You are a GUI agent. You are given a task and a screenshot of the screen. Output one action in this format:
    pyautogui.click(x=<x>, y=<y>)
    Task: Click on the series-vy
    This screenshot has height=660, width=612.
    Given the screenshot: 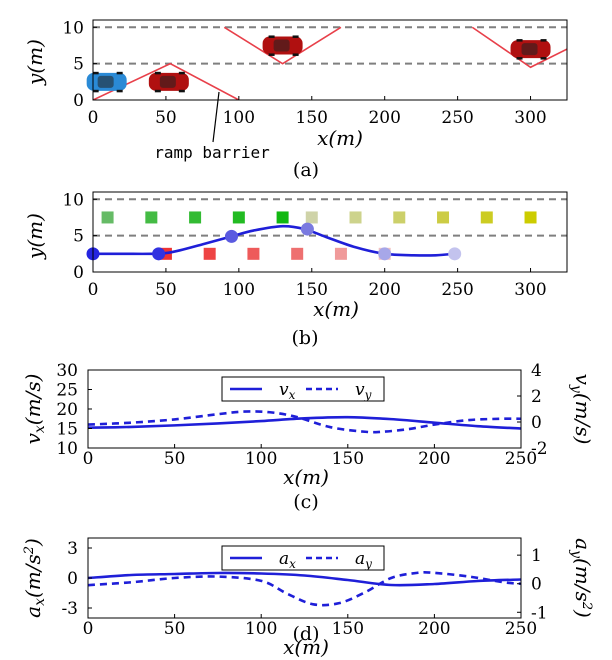 What is the action you would take?
    pyautogui.click(x=304, y=422)
    